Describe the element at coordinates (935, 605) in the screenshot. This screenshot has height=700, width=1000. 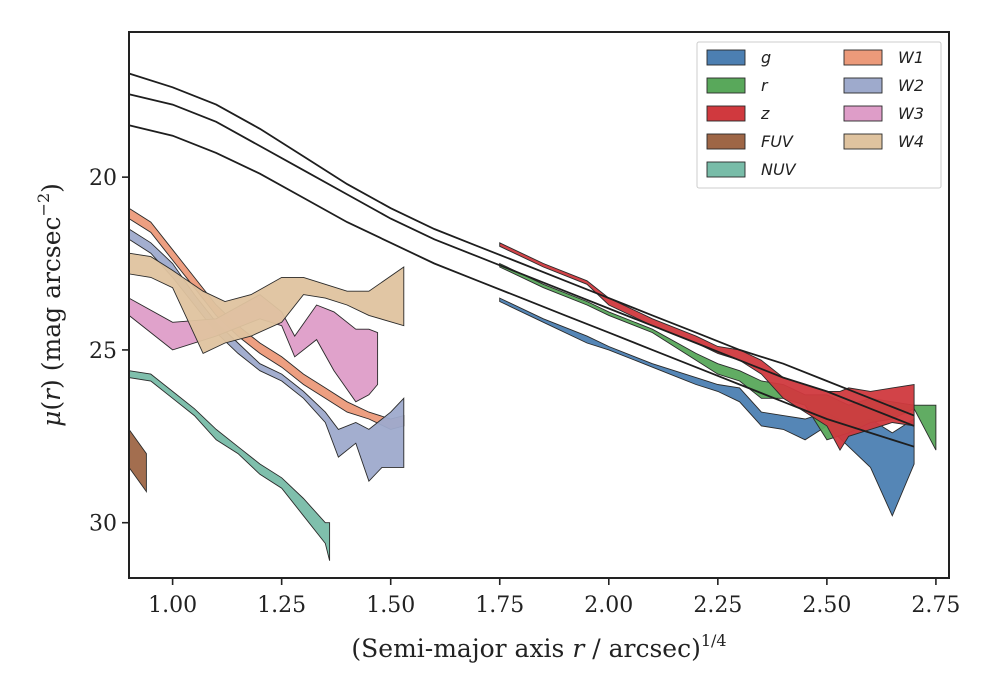
I see `x-tick-label: 2.75` at that location.